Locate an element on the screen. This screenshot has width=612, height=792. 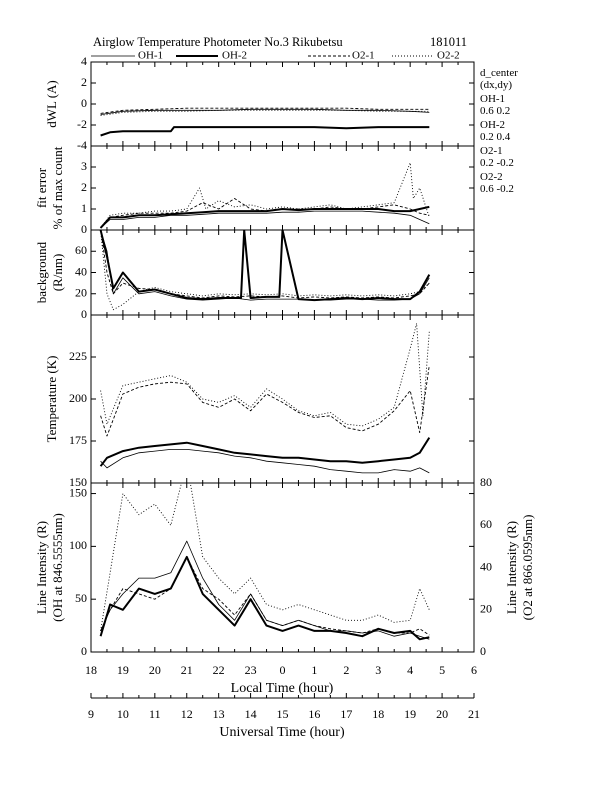
y2-axis-label-2: (O2 at 866.0595nm) is located at coordinates (527, 568).